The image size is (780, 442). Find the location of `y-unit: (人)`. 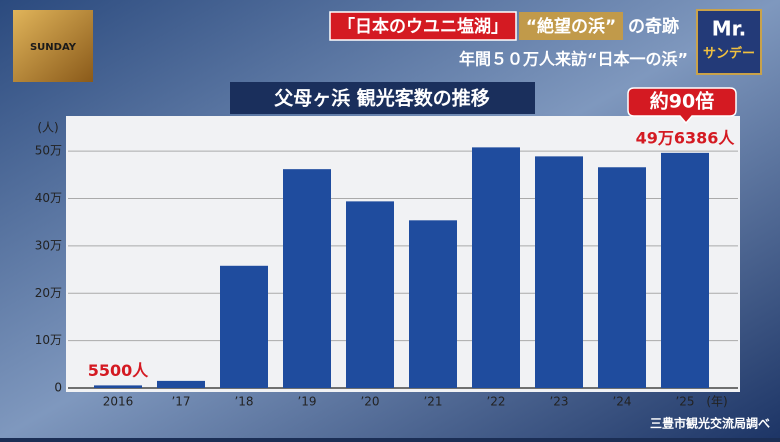

y-unit: (人) is located at coordinates (47, 128).